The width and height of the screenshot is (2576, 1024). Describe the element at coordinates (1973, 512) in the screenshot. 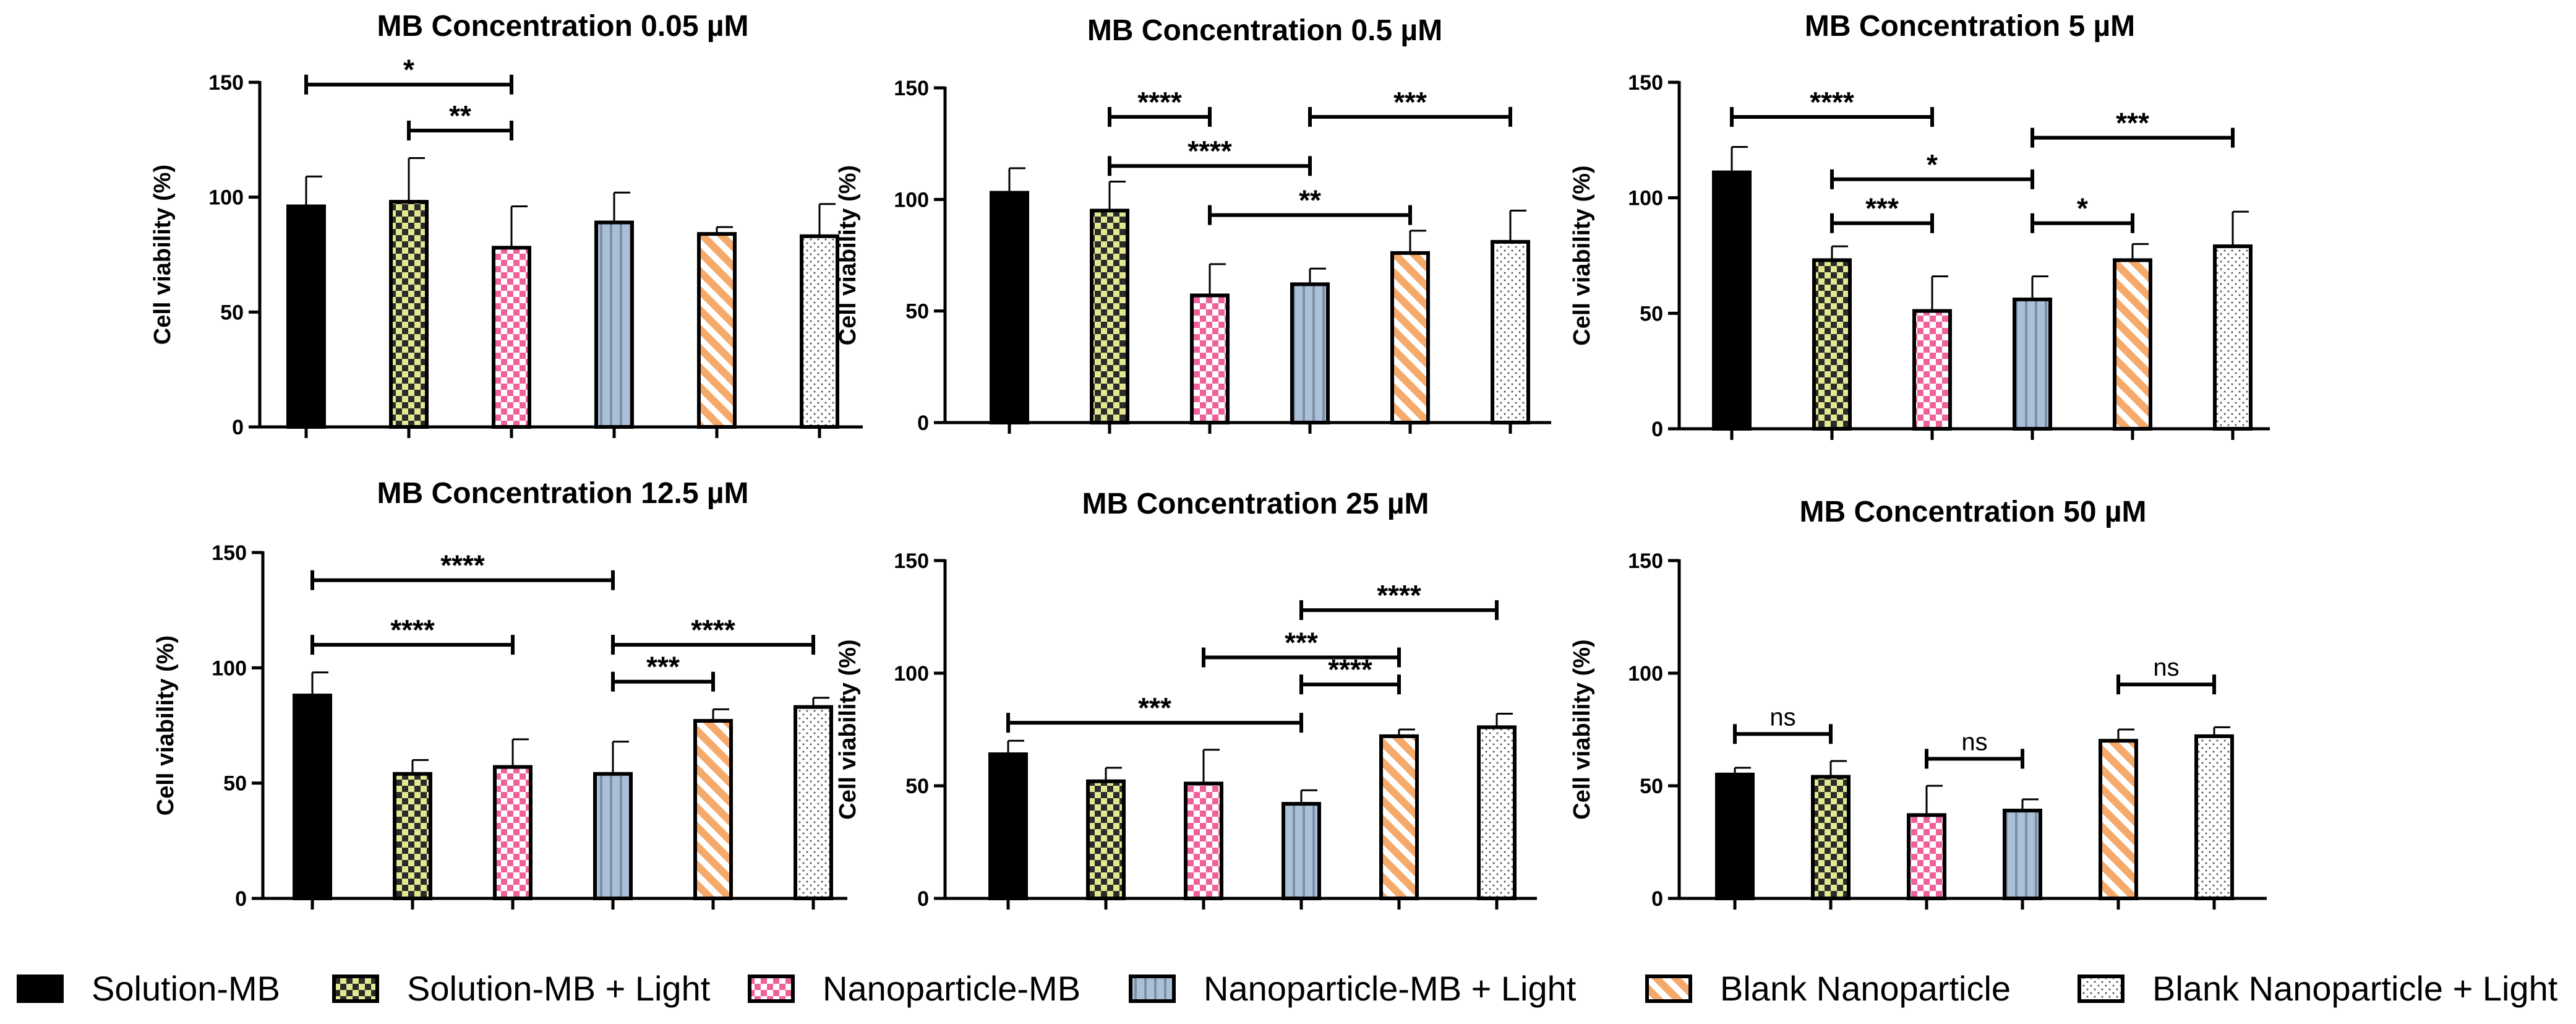

I see `panel-title: MB Concentration 50 µM` at that location.